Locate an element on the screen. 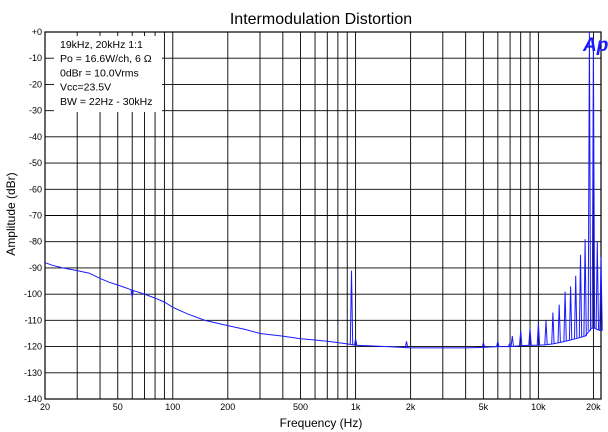  y-axis-label: Amplitude (dBr) is located at coordinates (11, 213).